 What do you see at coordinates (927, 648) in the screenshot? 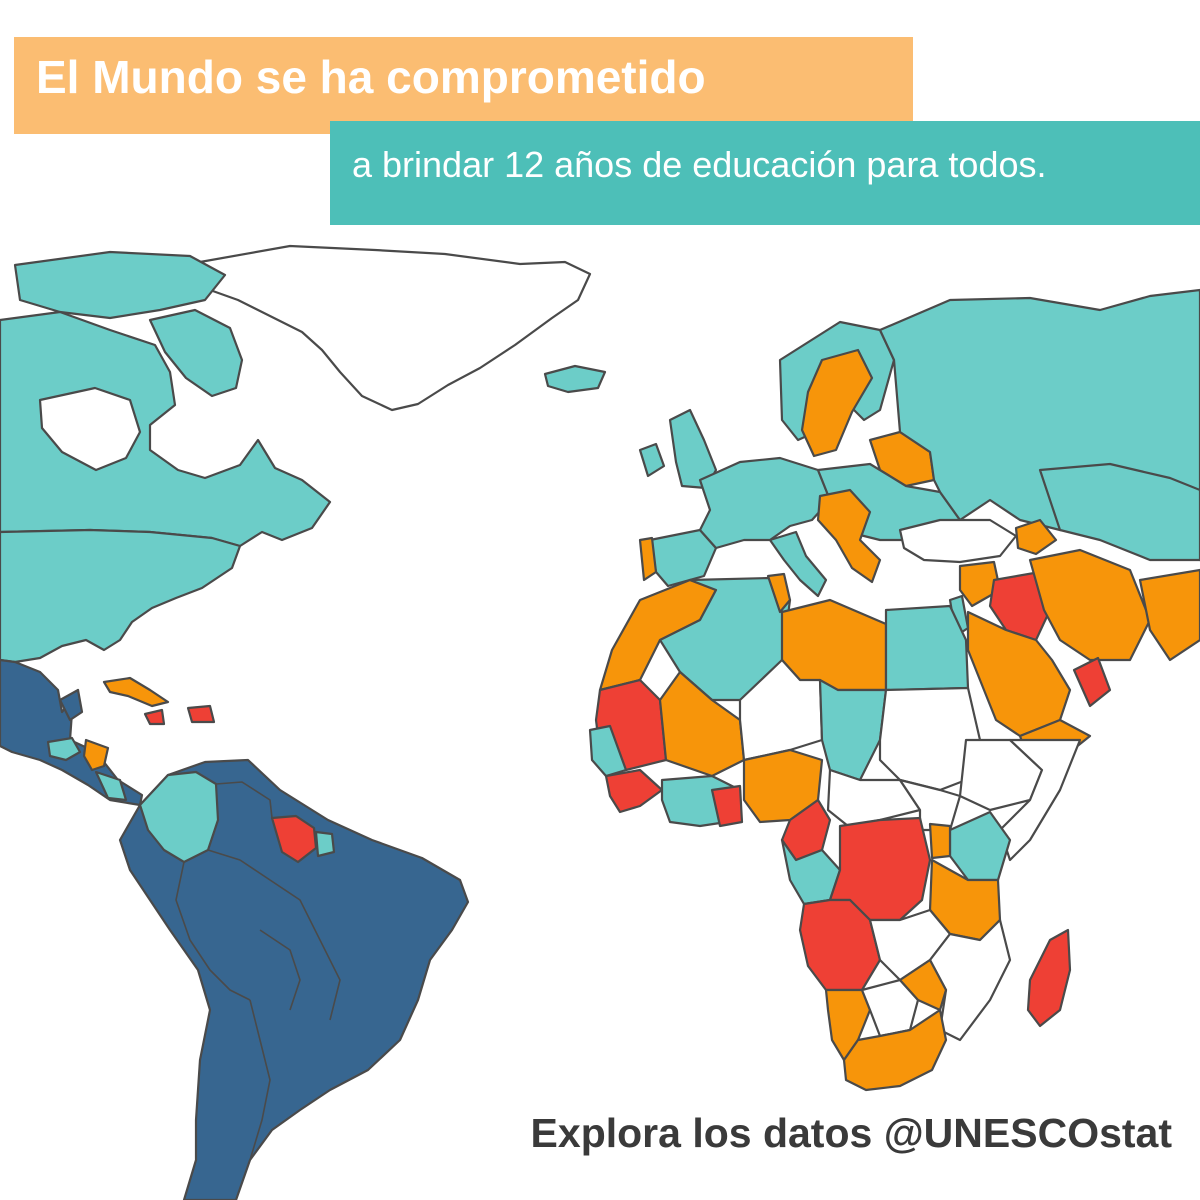
I see `egypt` at bounding box center [927, 648].